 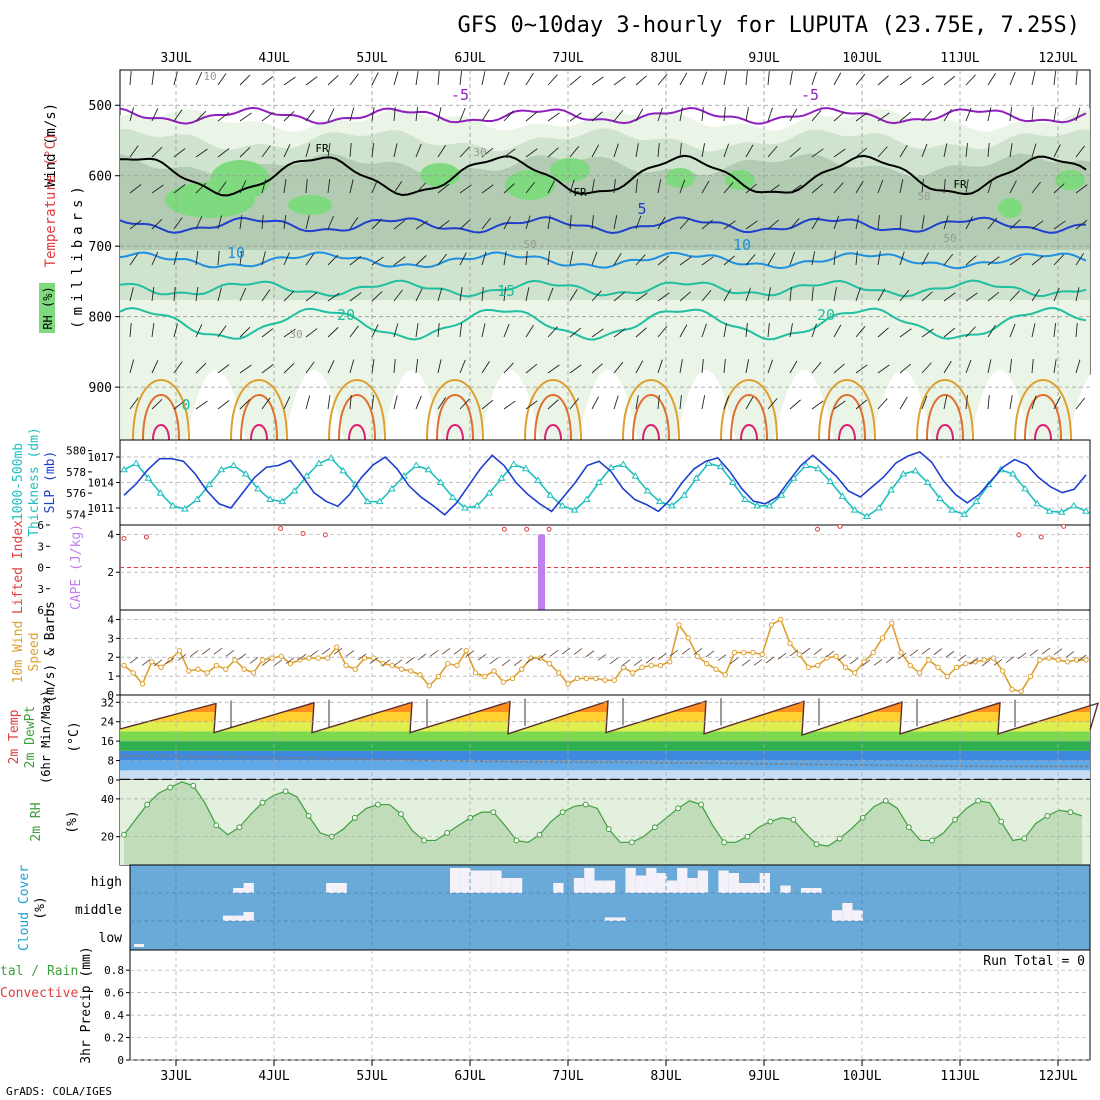 I want to click on middle-cloud-bar, so click(x=620, y=919).